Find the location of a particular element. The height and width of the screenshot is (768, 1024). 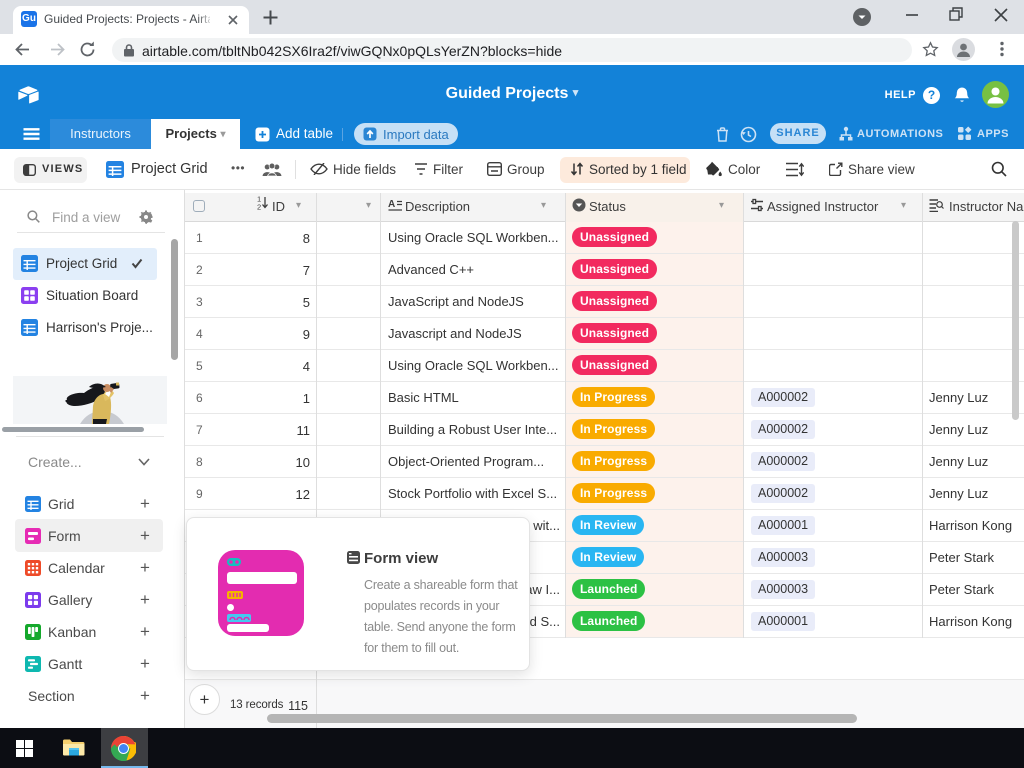

svg-text: 2 is located at coordinates (259, 207).